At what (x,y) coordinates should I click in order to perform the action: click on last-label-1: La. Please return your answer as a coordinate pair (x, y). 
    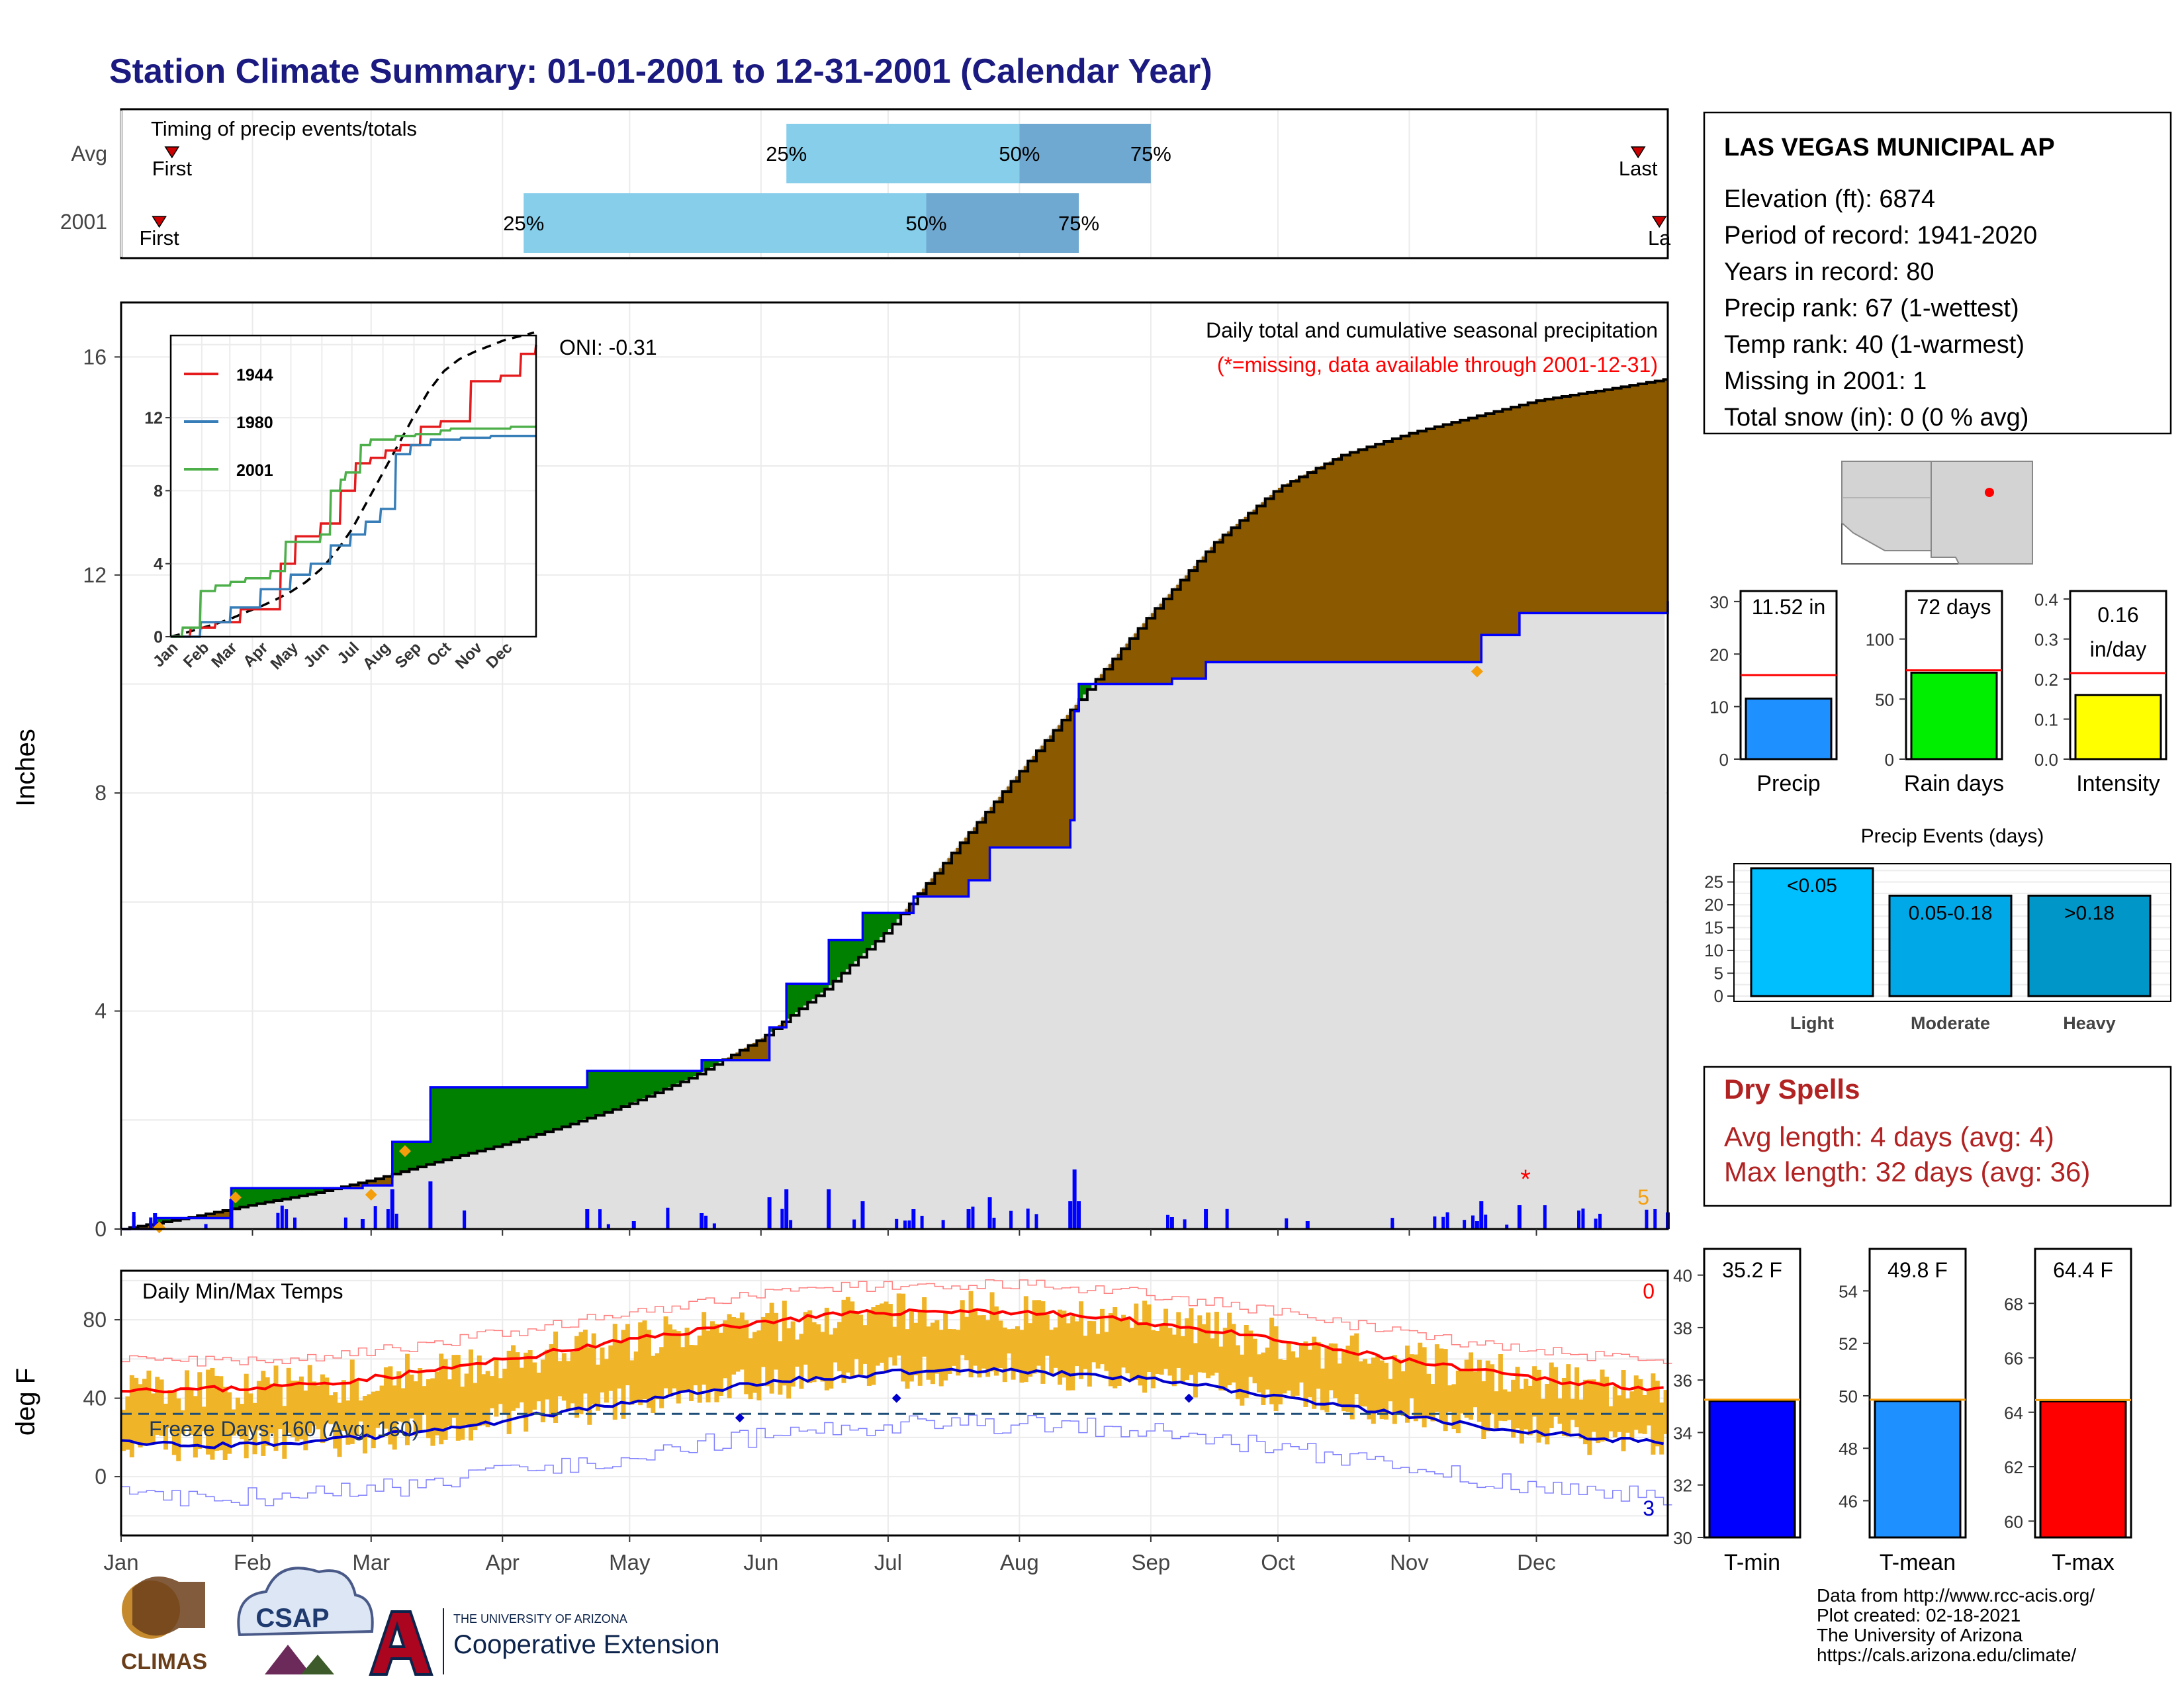
    Looking at the image, I should click on (1659, 238).